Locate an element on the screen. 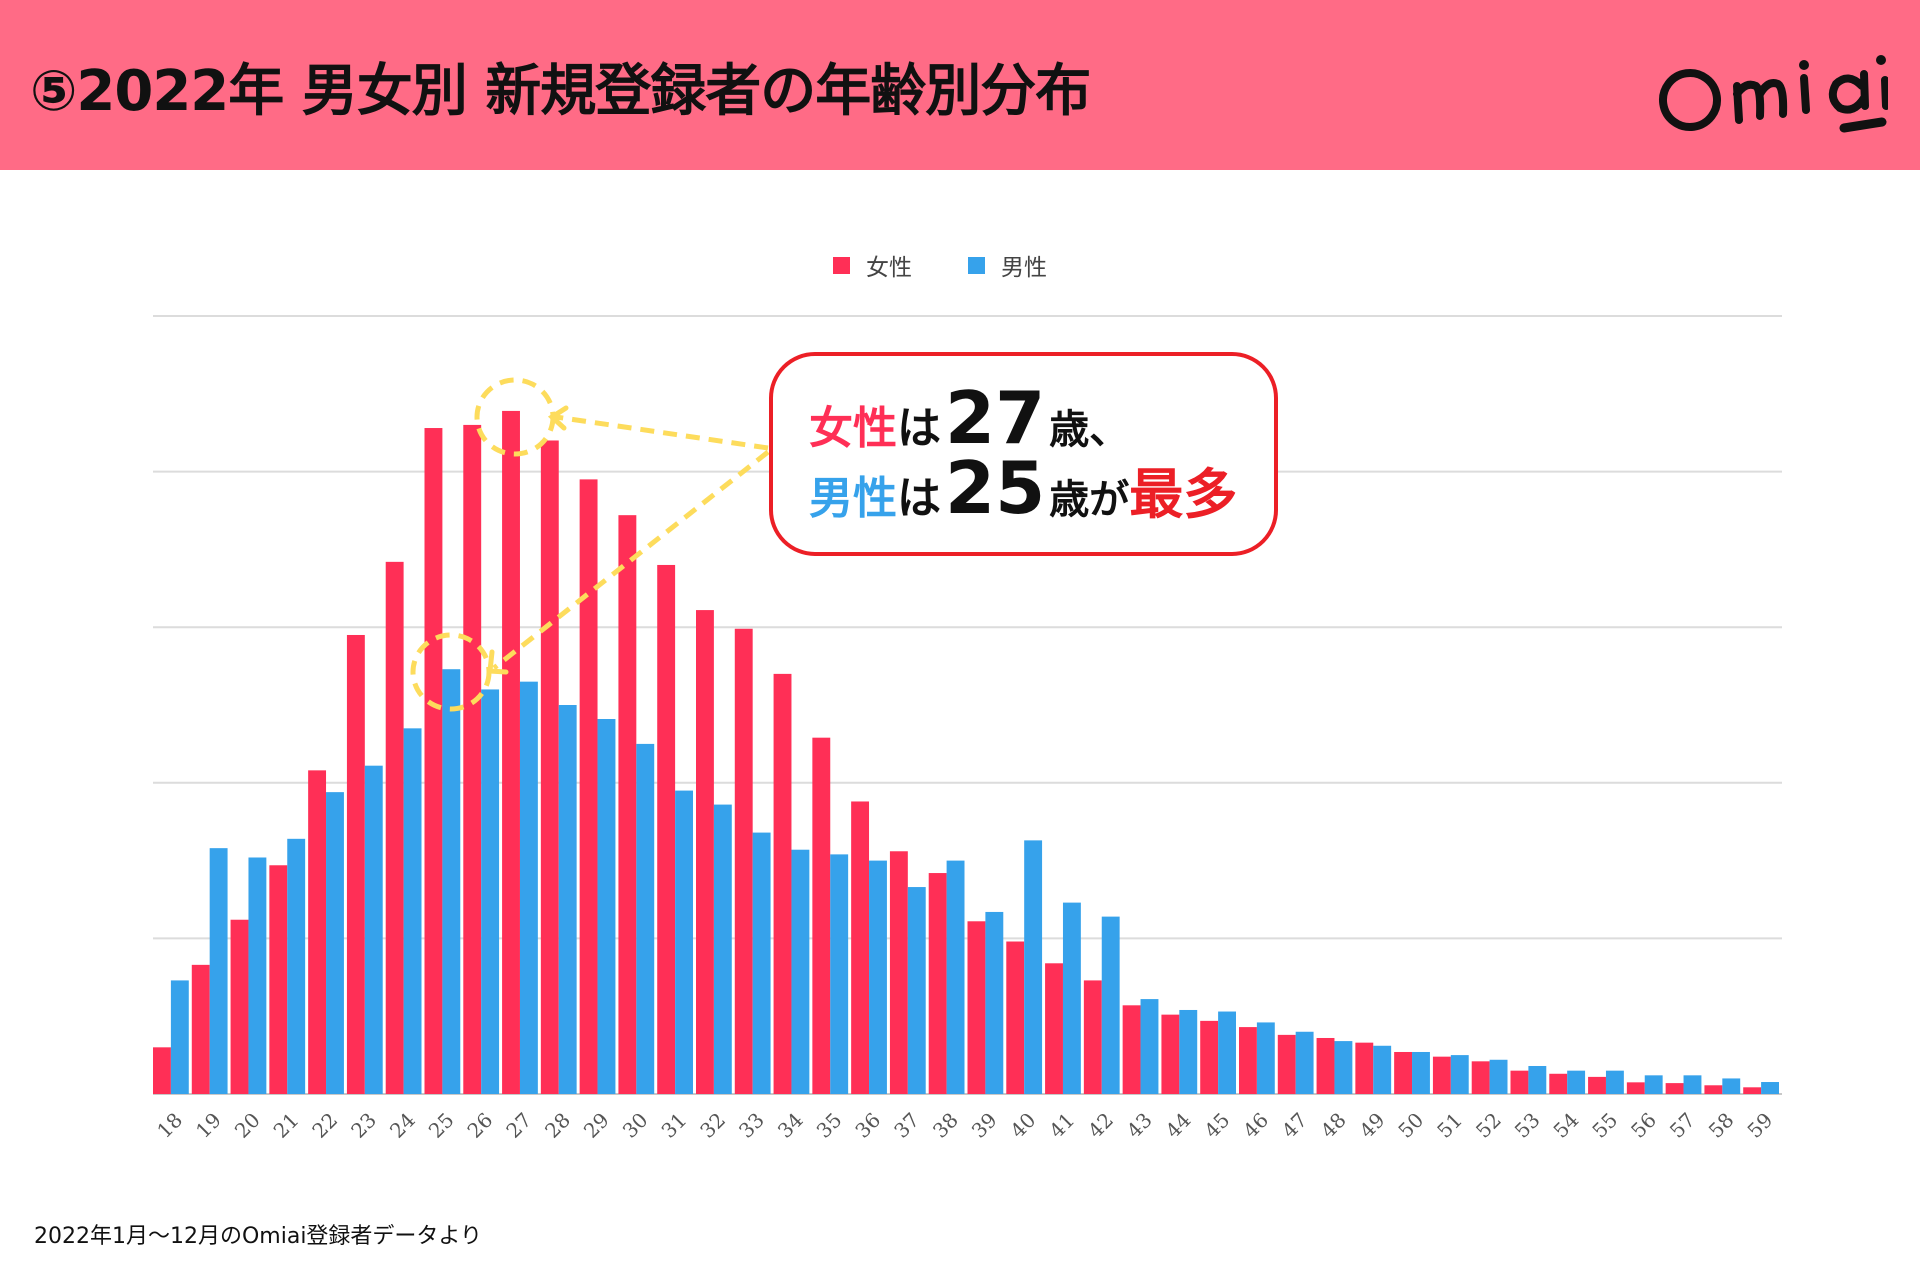 This screenshot has width=1920, height=1280. x-axis-label: 50 is located at coordinates (1410, 1125).